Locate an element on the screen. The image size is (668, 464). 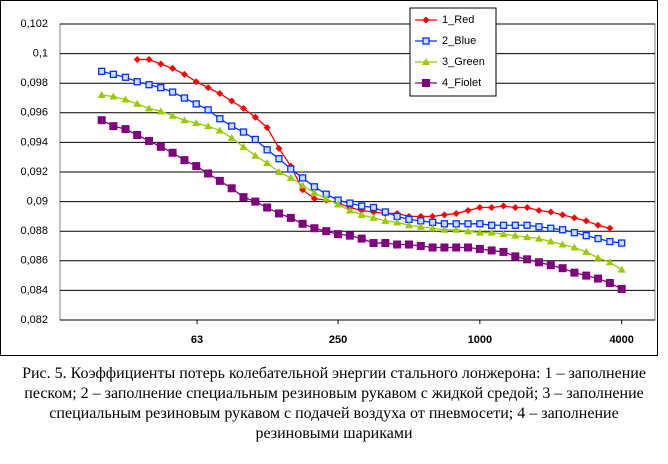
y-tick-label: 0,088 is located at coordinates (34, 231).